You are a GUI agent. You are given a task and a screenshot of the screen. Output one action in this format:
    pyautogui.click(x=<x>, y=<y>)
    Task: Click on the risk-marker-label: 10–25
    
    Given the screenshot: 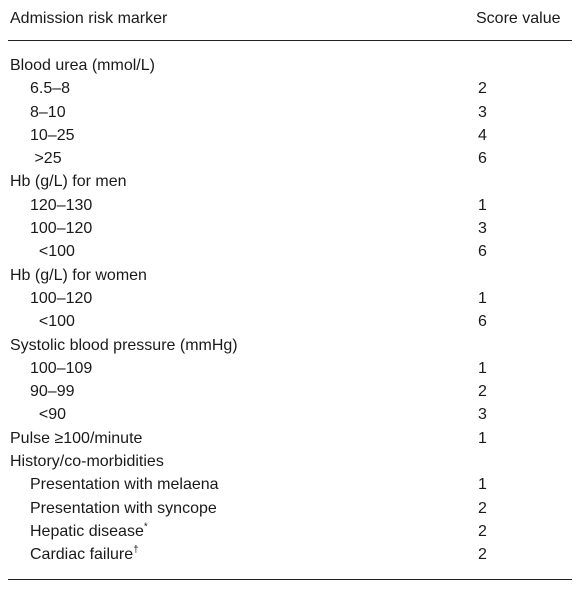 What is the action you would take?
    pyautogui.click(x=52, y=135)
    